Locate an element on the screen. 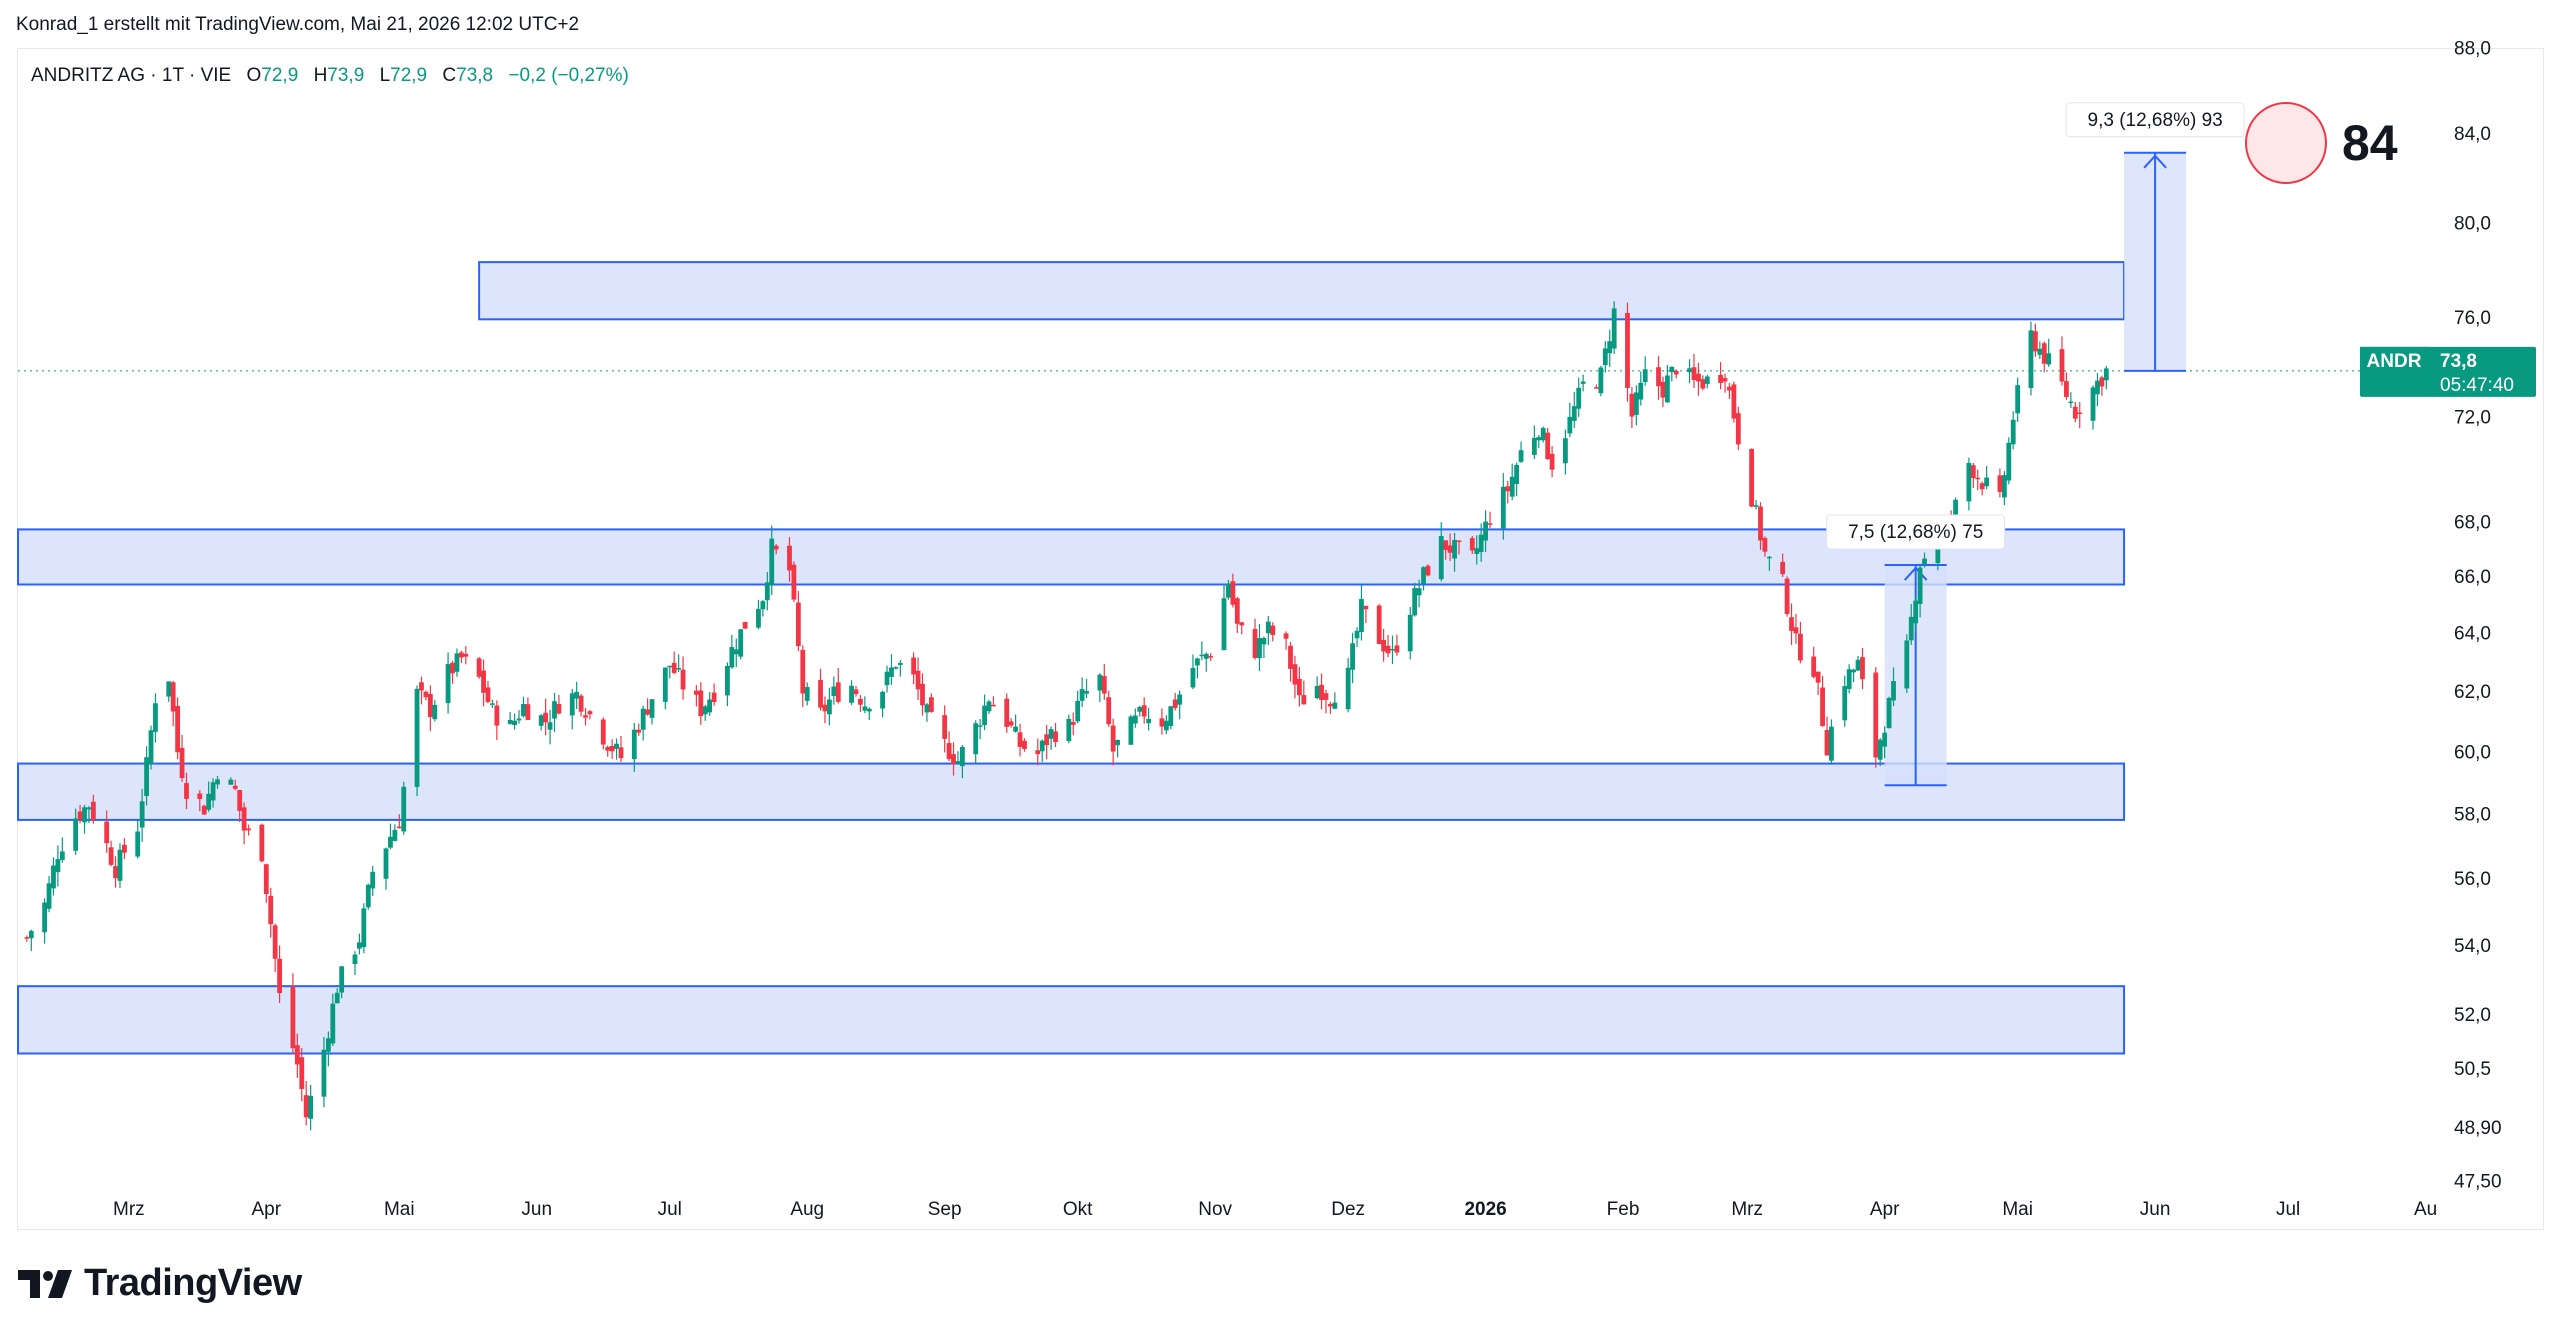 The width and height of the screenshot is (2560, 1339). x-tick-label: Jul is located at coordinates (670, 1209).